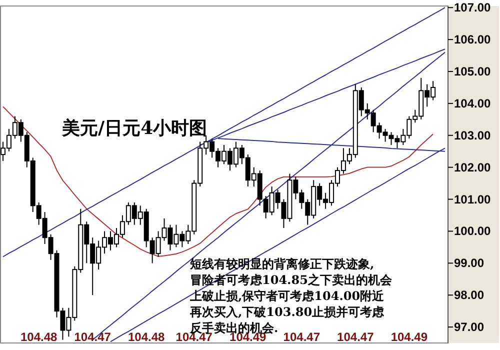  Describe the element at coordinates (473, 199) in the screenshot. I see `y-tick-label: 101.00` at that location.